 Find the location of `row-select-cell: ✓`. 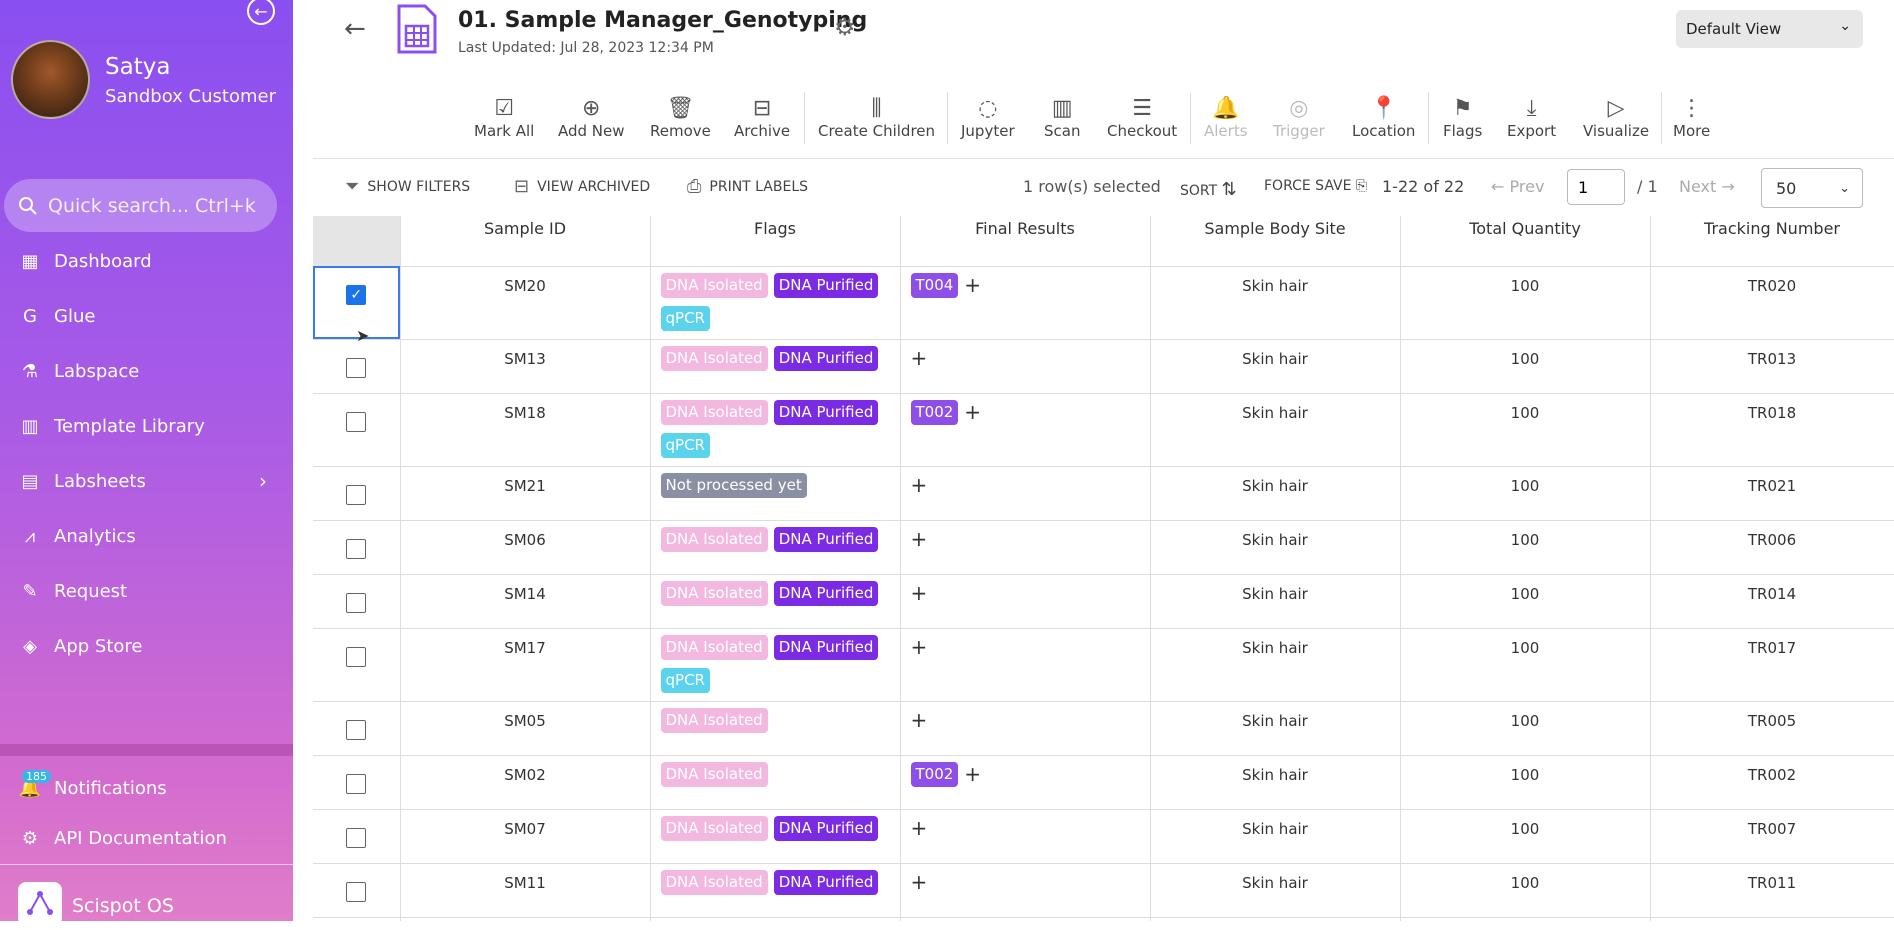

row-select-cell: ✓ is located at coordinates (357, 303).